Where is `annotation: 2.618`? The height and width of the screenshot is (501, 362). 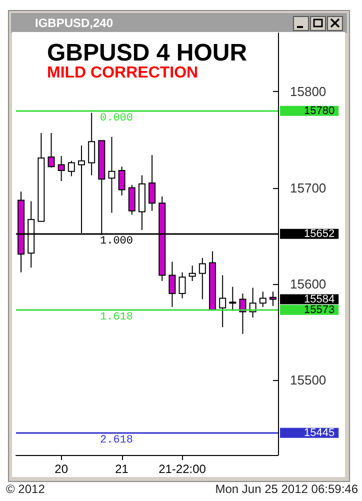 annotation: 2.618 is located at coordinates (117, 440).